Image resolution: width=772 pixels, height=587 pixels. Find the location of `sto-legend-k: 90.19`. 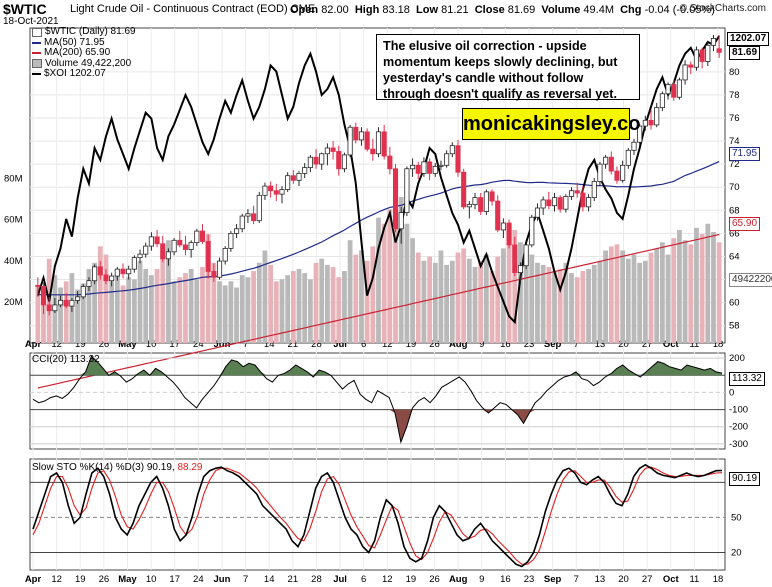

sto-legend-k: 90.19 is located at coordinates (159, 467).